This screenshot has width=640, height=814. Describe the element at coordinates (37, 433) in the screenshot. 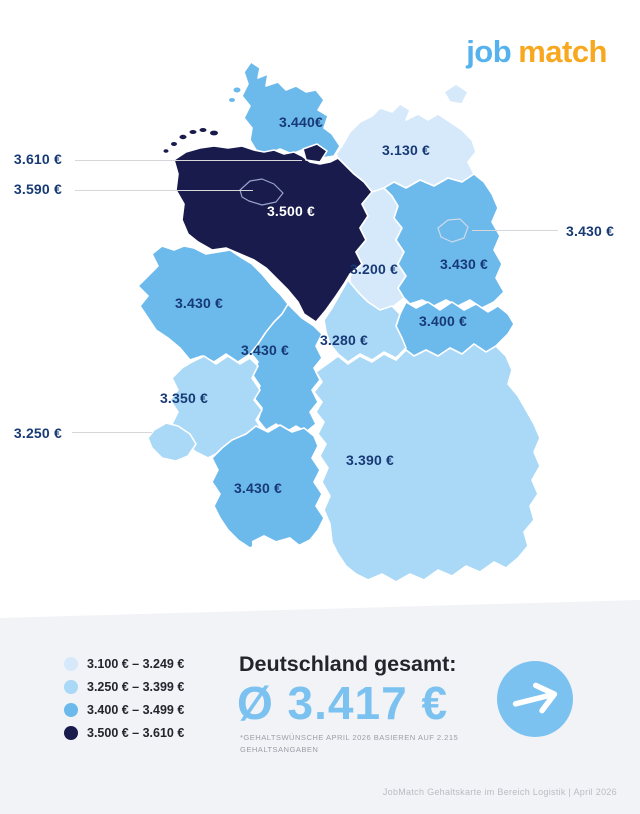

I see `label-saarland-value: 3.250 €` at that location.